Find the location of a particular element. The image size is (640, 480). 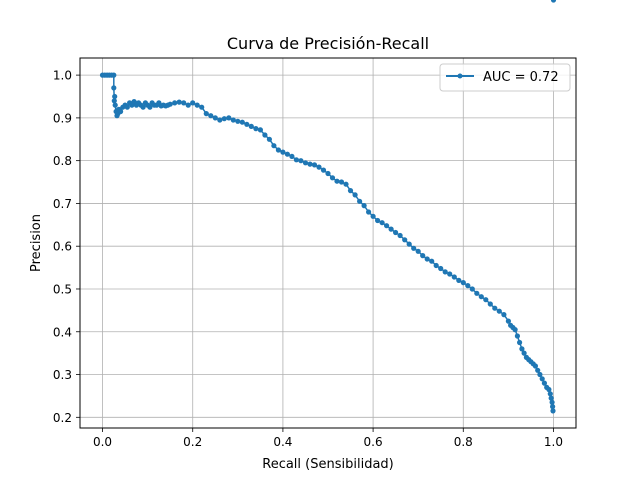

legend-label: AUC = 0.72 is located at coordinates (521, 77).